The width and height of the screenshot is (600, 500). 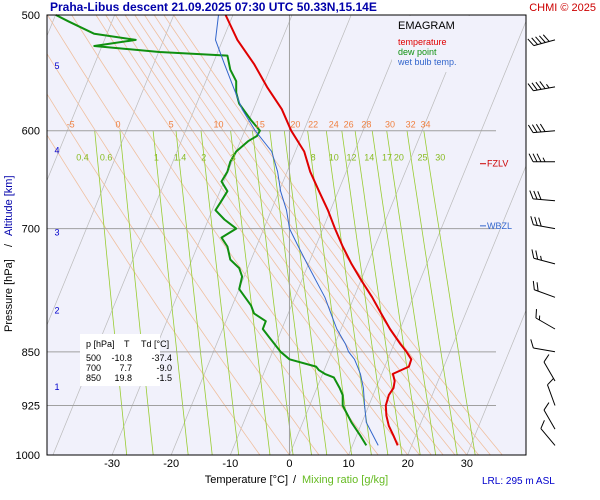 I want to click on altitude-tick-label: 3, so click(x=56, y=232).